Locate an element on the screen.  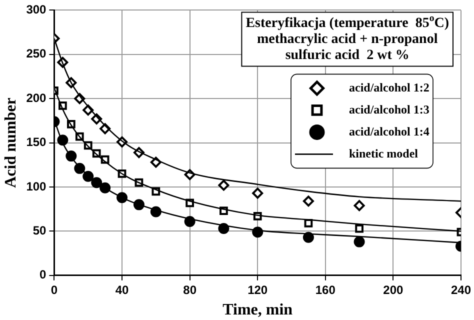
y-tick-label: 100 is located at coordinates (36, 186).